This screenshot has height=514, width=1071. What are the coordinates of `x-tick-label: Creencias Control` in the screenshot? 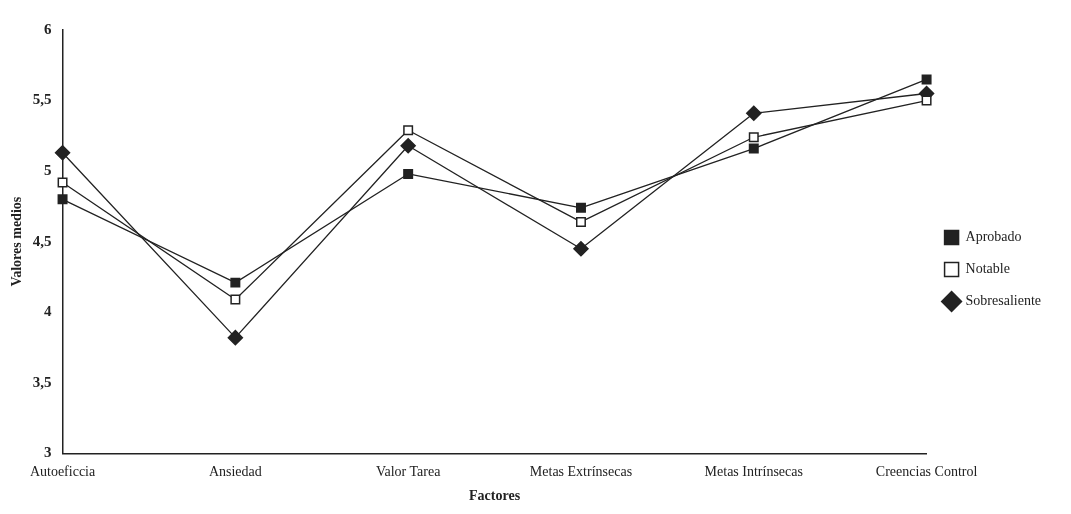 It's located at (926, 472).